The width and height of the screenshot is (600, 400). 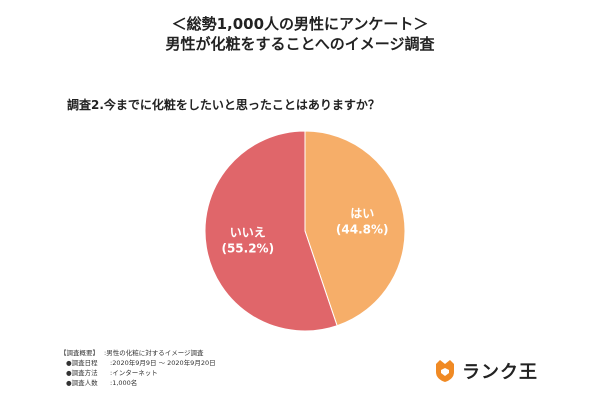 I want to click on slice-percent-label: (55.2%), so click(x=247, y=248).